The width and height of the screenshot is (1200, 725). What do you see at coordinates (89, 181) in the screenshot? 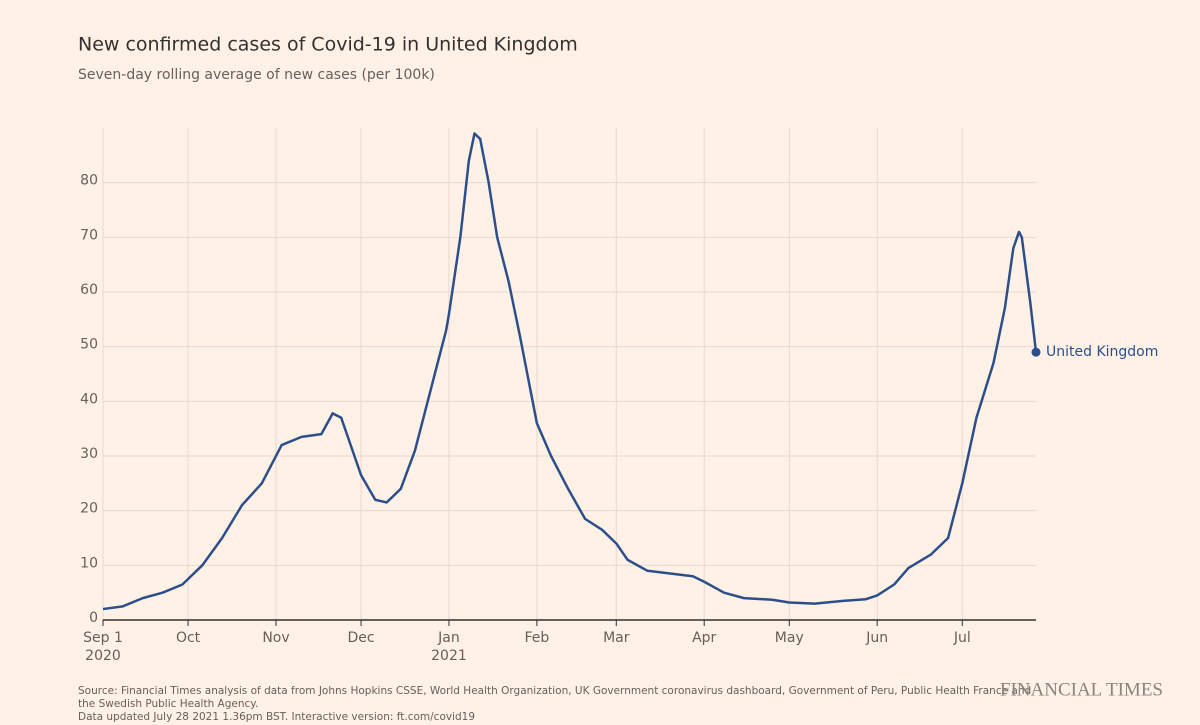
I see `y-tick-label: 80` at bounding box center [89, 181].